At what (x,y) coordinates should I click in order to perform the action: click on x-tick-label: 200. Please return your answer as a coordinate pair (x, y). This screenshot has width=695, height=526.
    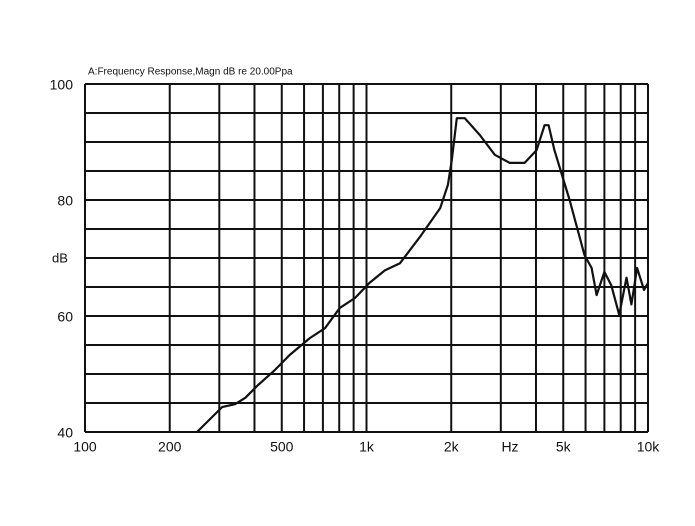
    Looking at the image, I should click on (170, 447).